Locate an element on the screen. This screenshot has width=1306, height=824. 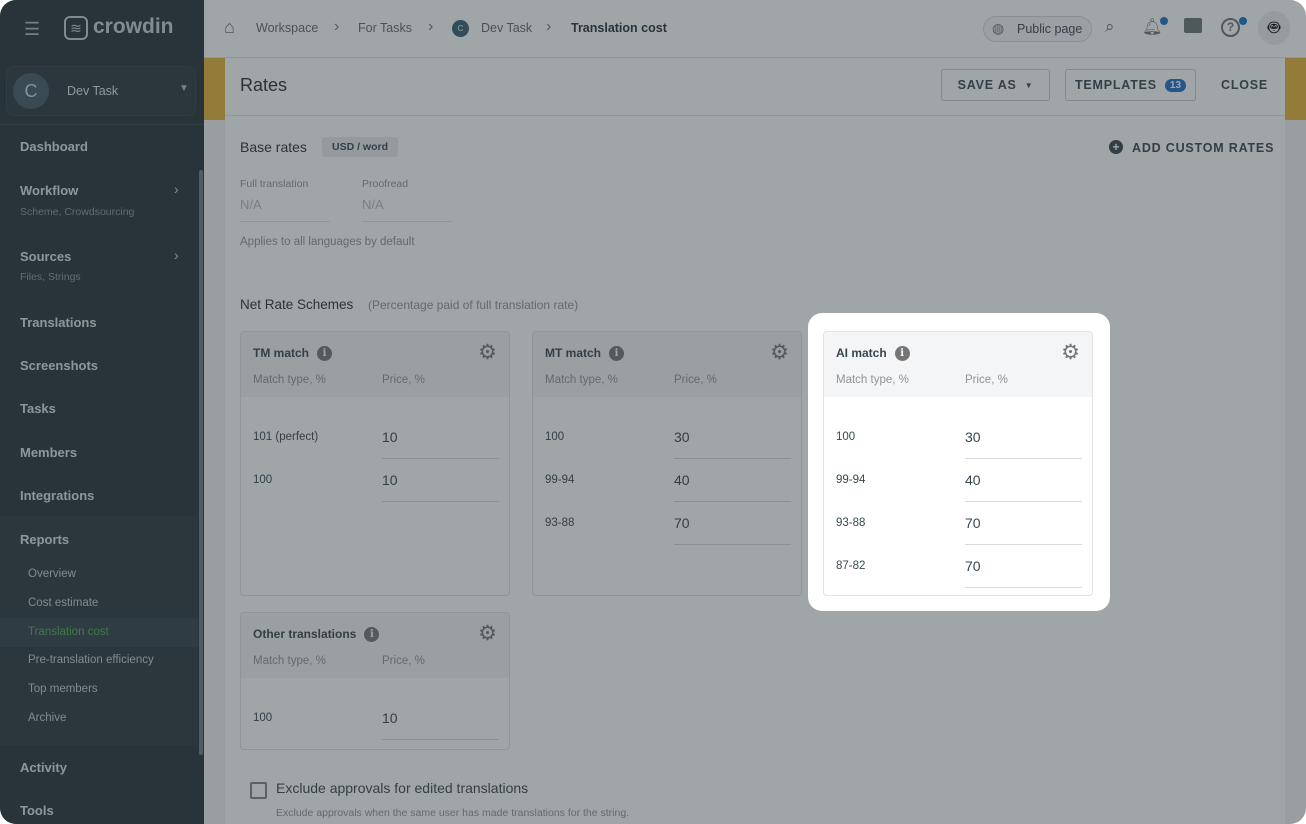
close-button: CLOSE is located at coordinates (1245, 85).